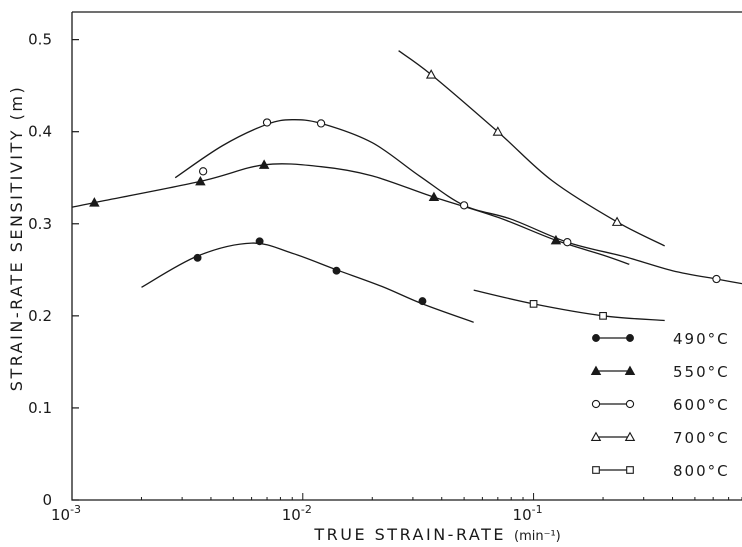 The width and height of the screenshot is (742, 547). Describe the element at coordinates (660, 372) in the screenshot. I see `legend-item: 550°C` at that location.